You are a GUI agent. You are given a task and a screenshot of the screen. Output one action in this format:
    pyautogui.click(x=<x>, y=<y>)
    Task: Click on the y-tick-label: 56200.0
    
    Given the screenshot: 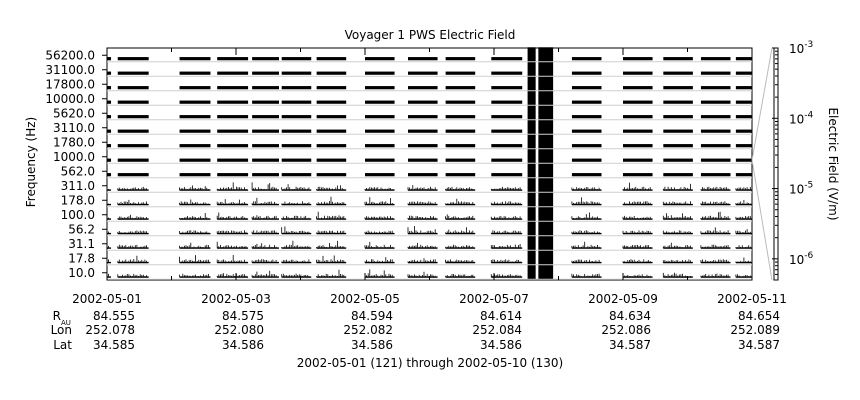 What is the action you would take?
    pyautogui.click(x=70, y=55)
    